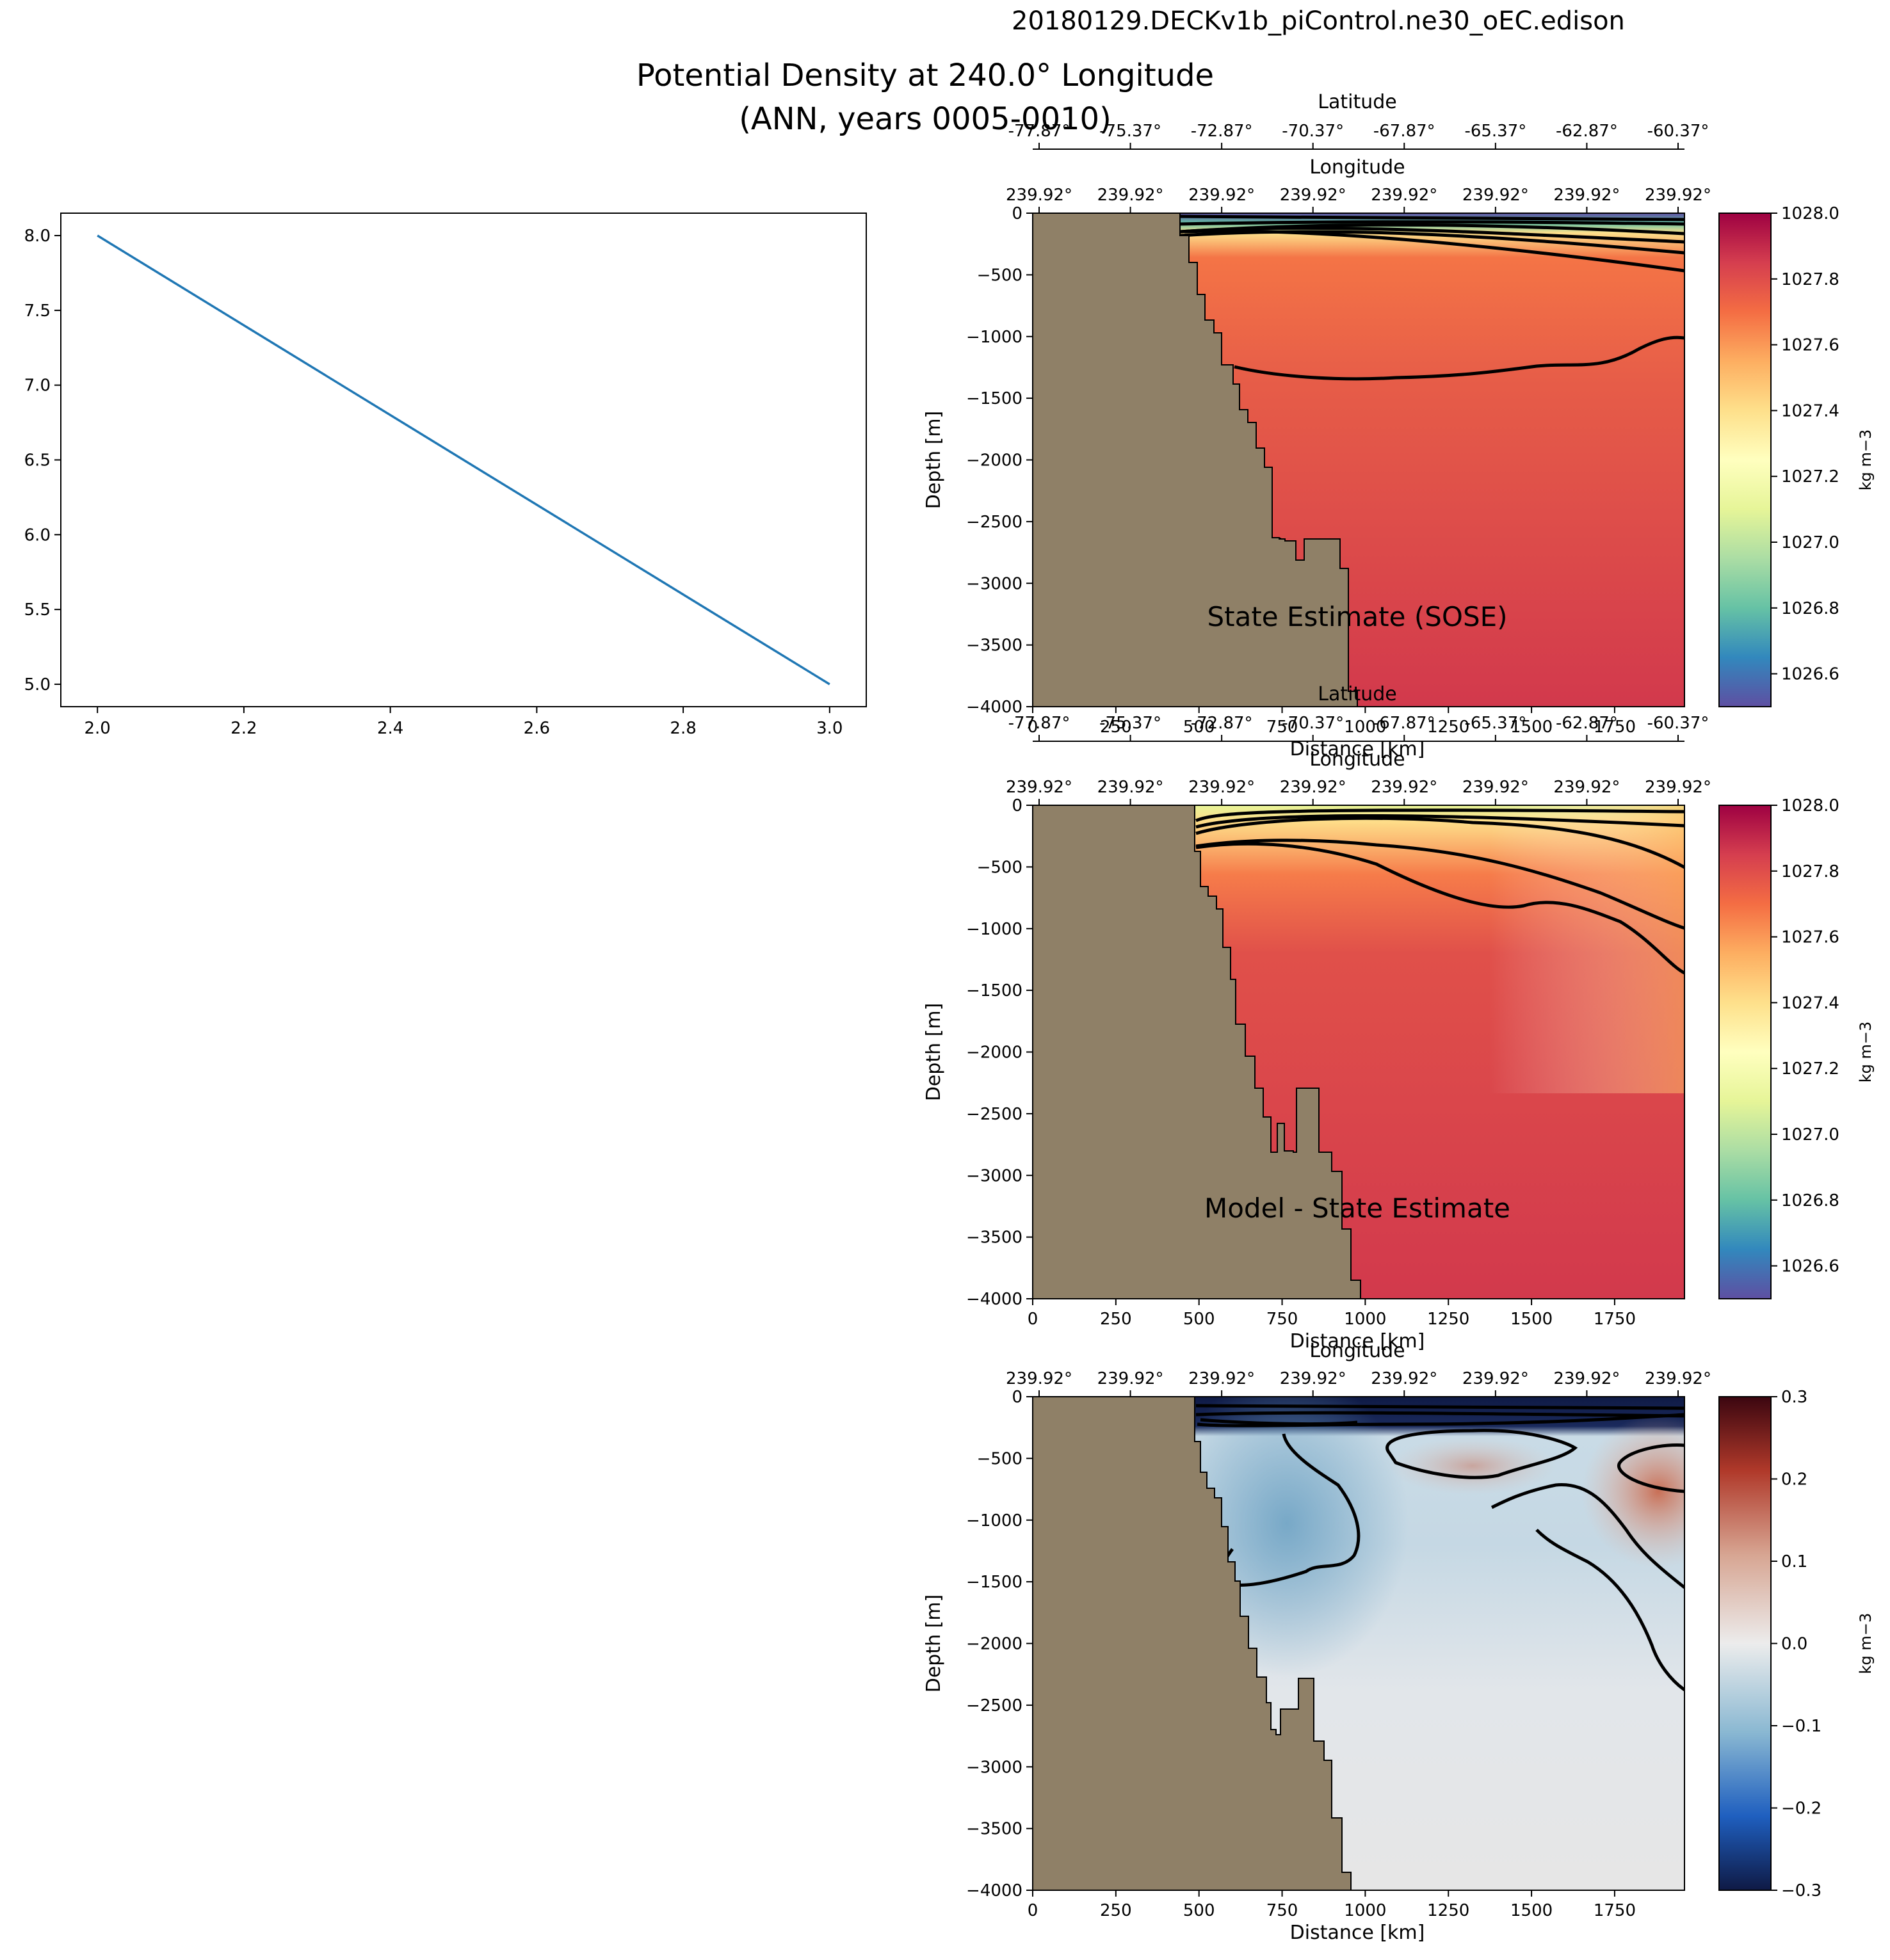 This screenshot has height=1960, width=1890. I want to click on state-estimate-annotation: State Estimate (SOSE), so click(1357, 616).